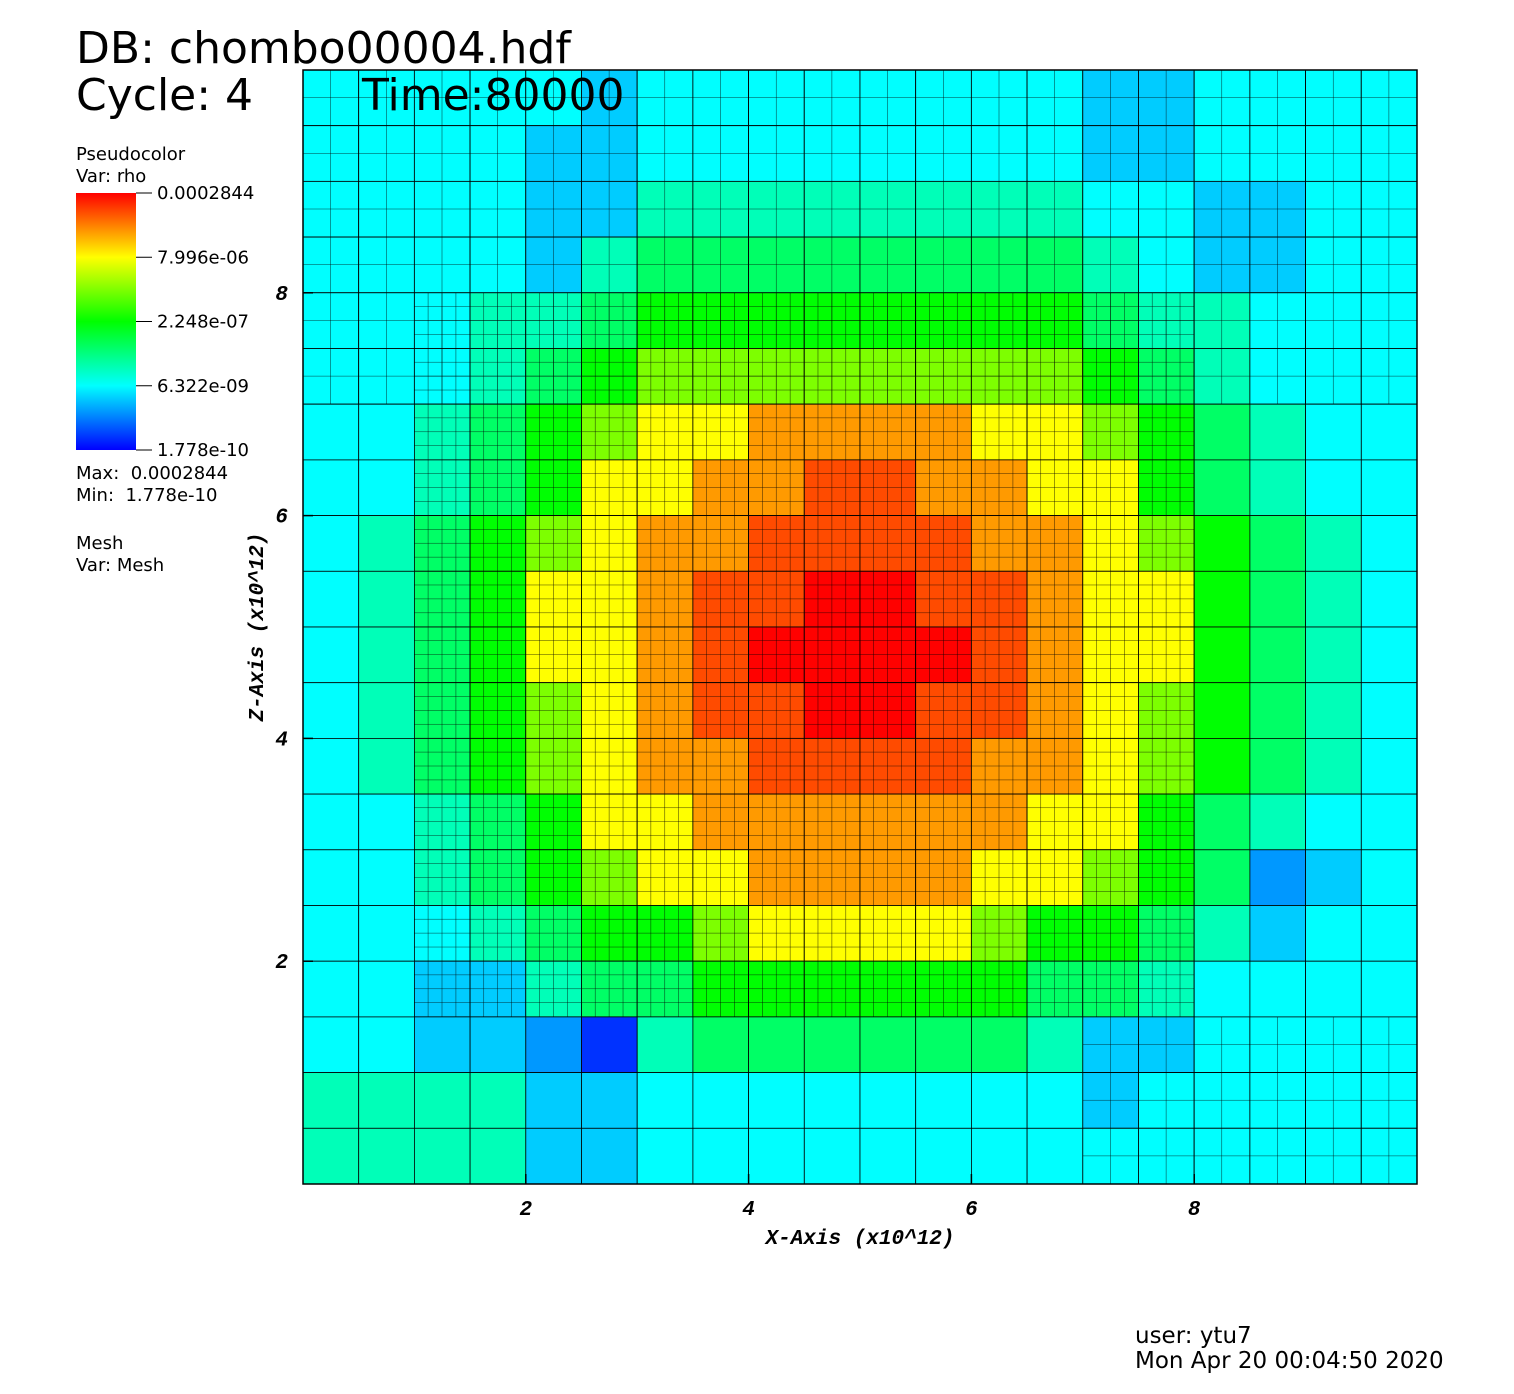 The width and height of the screenshot is (1514, 1394). I want to click on colorbar-tick-label: 0.0002844, so click(205, 193).